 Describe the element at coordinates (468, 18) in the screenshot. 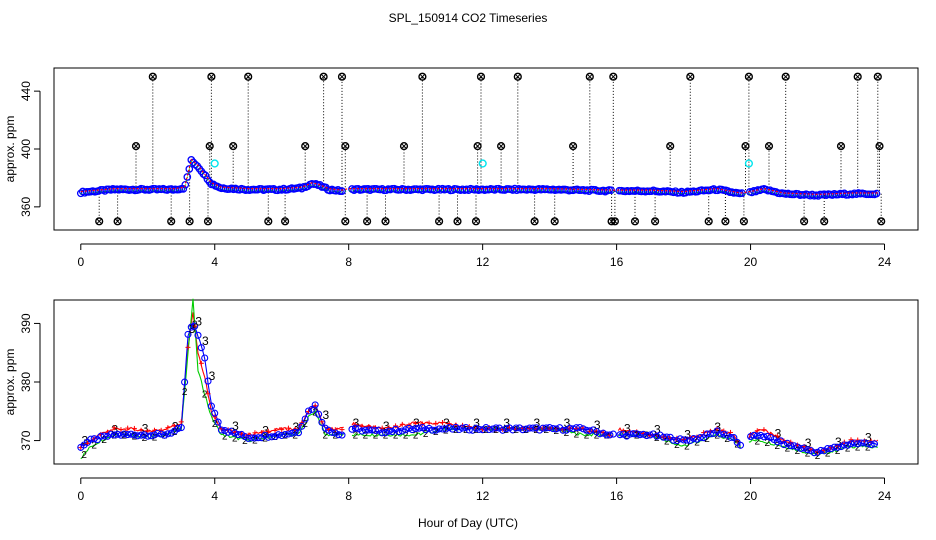

I see `chart-title: SPL_150914 CO2 Timeseries` at that location.